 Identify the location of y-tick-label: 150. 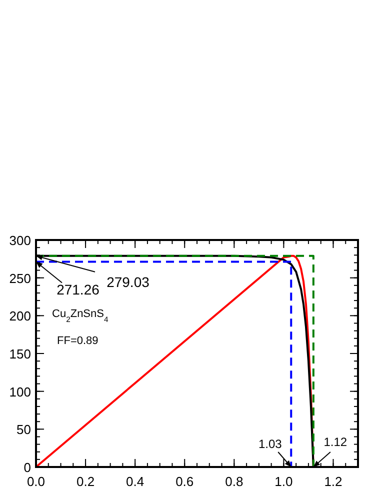
(20, 354).